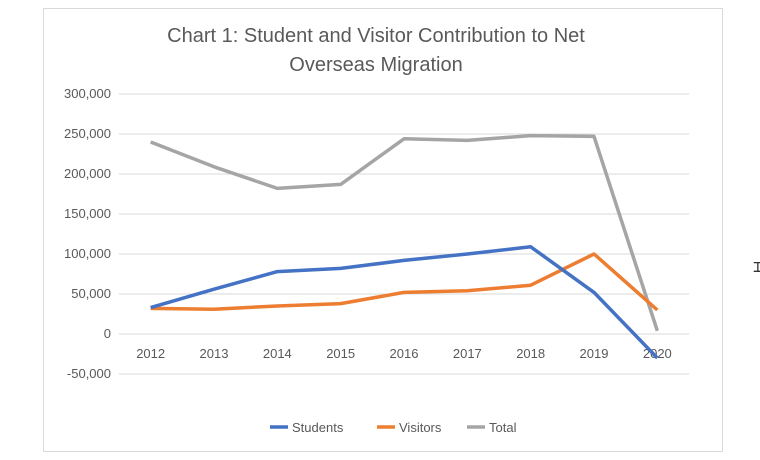 Image resolution: width=760 pixels, height=460 pixels. I want to click on legend-item-total: Total, so click(492, 427).